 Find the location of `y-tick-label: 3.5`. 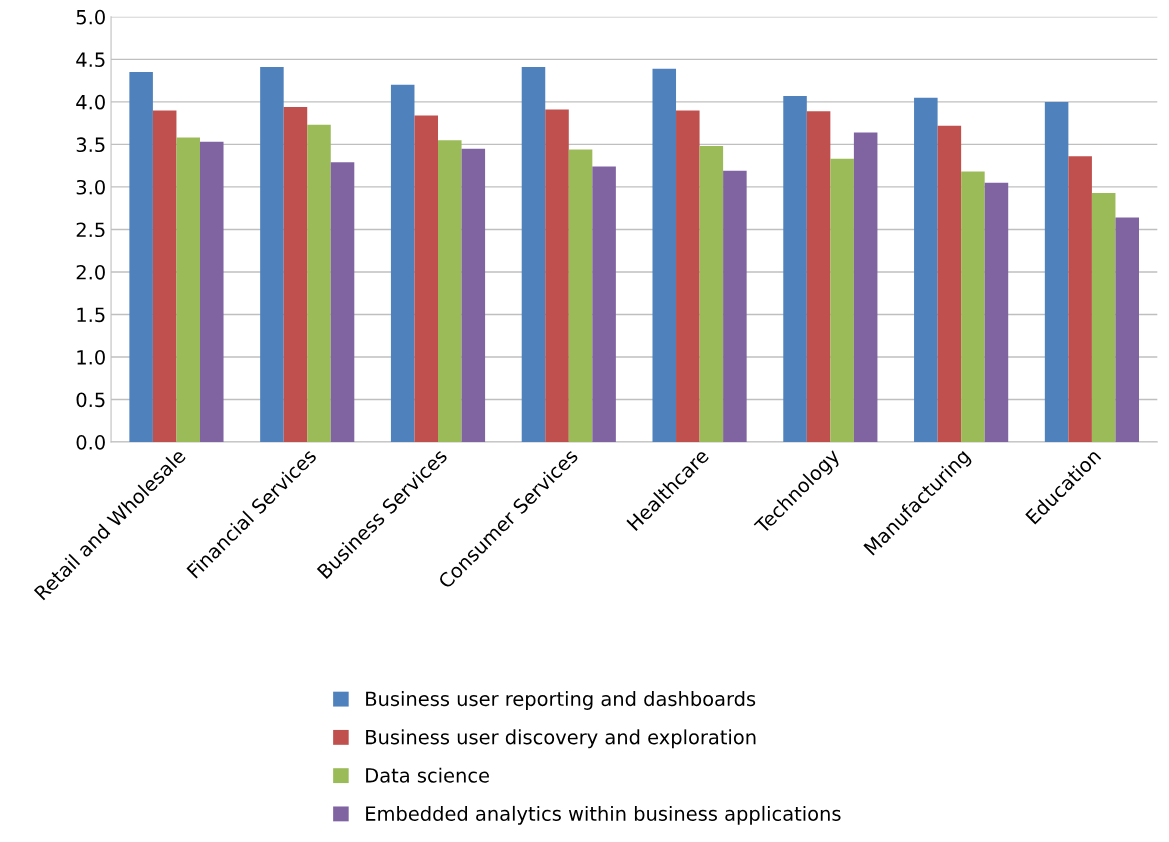

y-tick-label: 3.5 is located at coordinates (90, 145).